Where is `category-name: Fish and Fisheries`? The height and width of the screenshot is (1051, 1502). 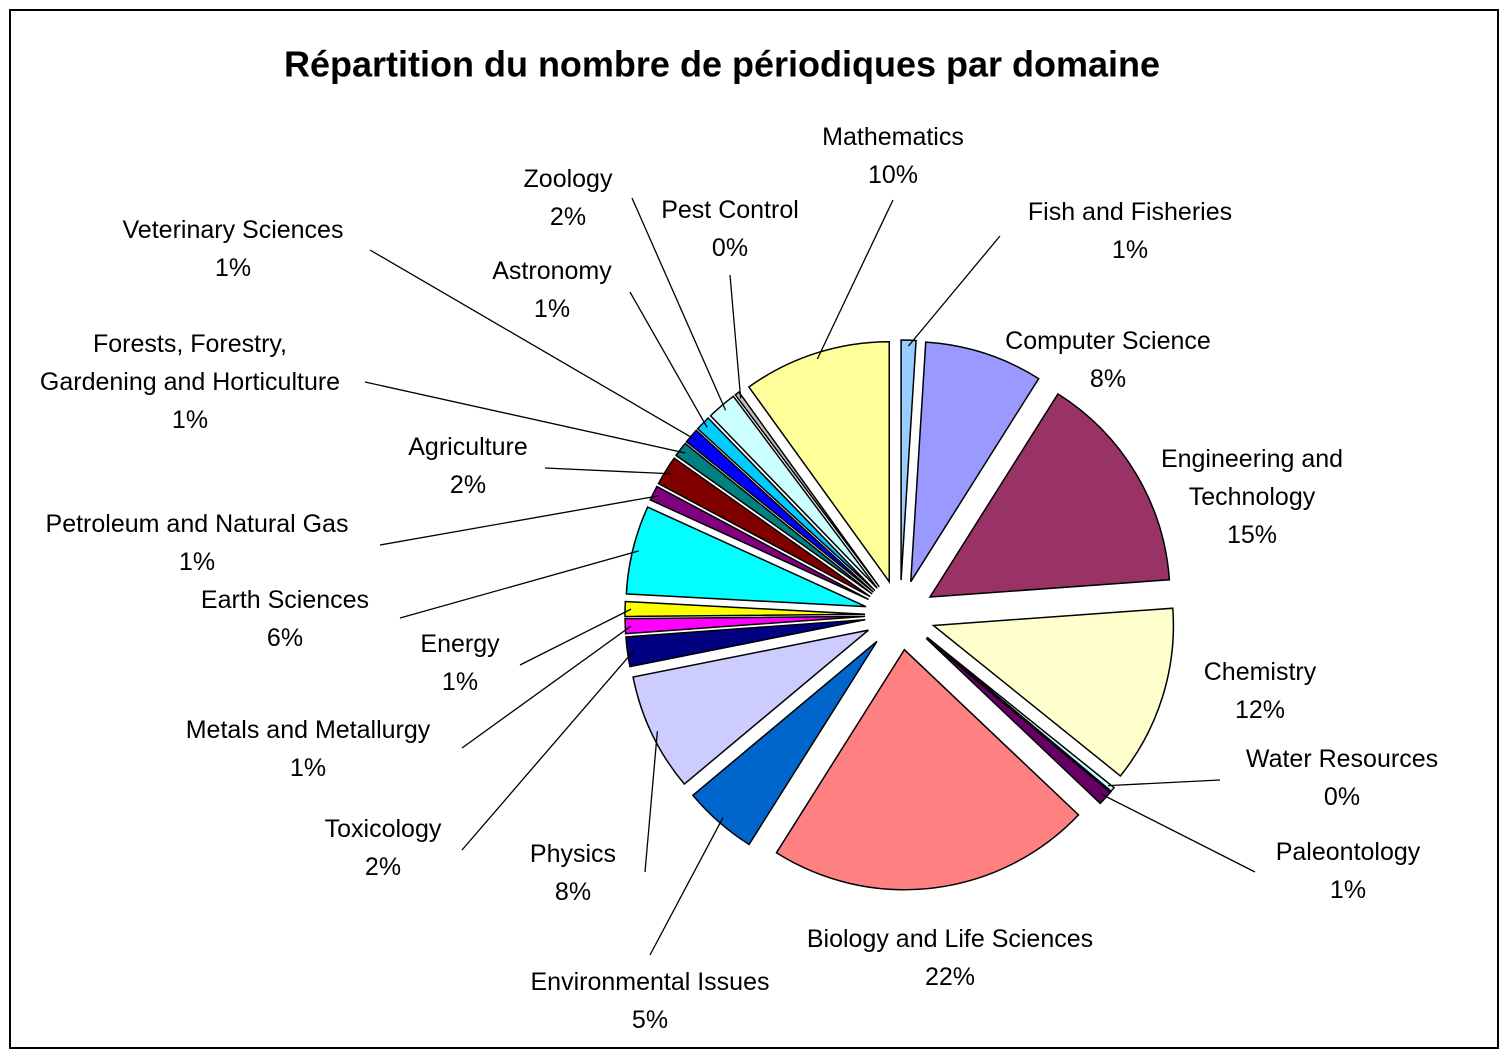 category-name: Fish and Fisheries is located at coordinates (1130, 212).